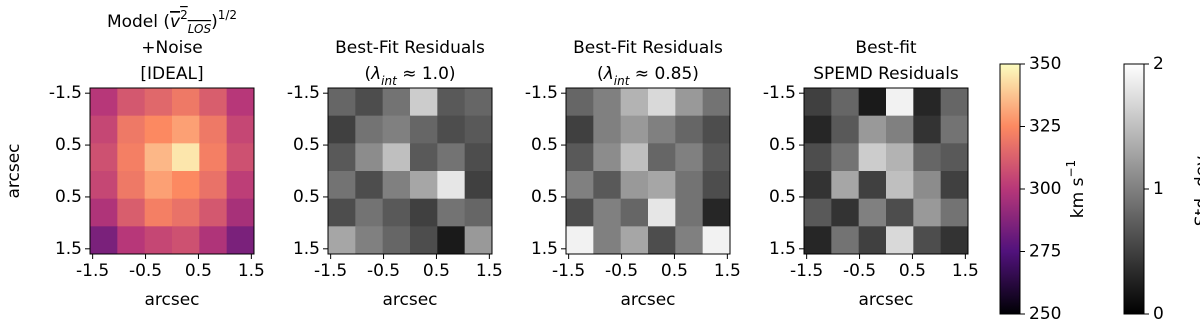 This screenshot has width=1200, height=324. What do you see at coordinates (600, 74) in the screenshot?
I see `text-segment: (` at bounding box center [600, 74].